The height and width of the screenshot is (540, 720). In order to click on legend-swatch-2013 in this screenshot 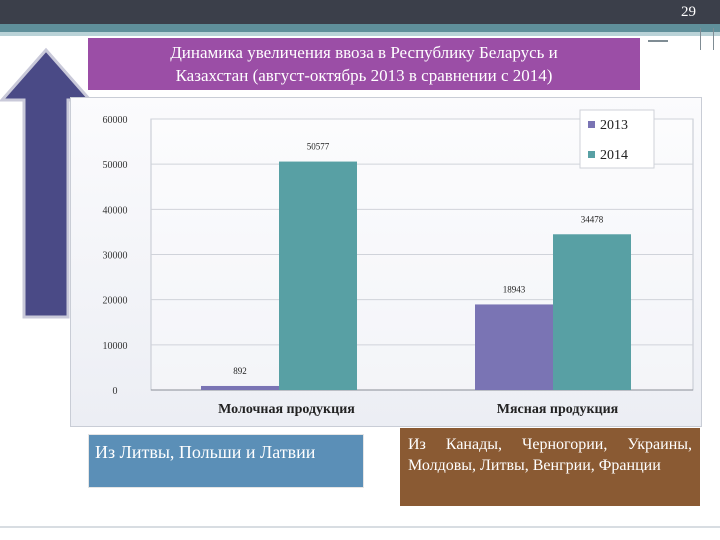, I will do `click(591, 124)`.